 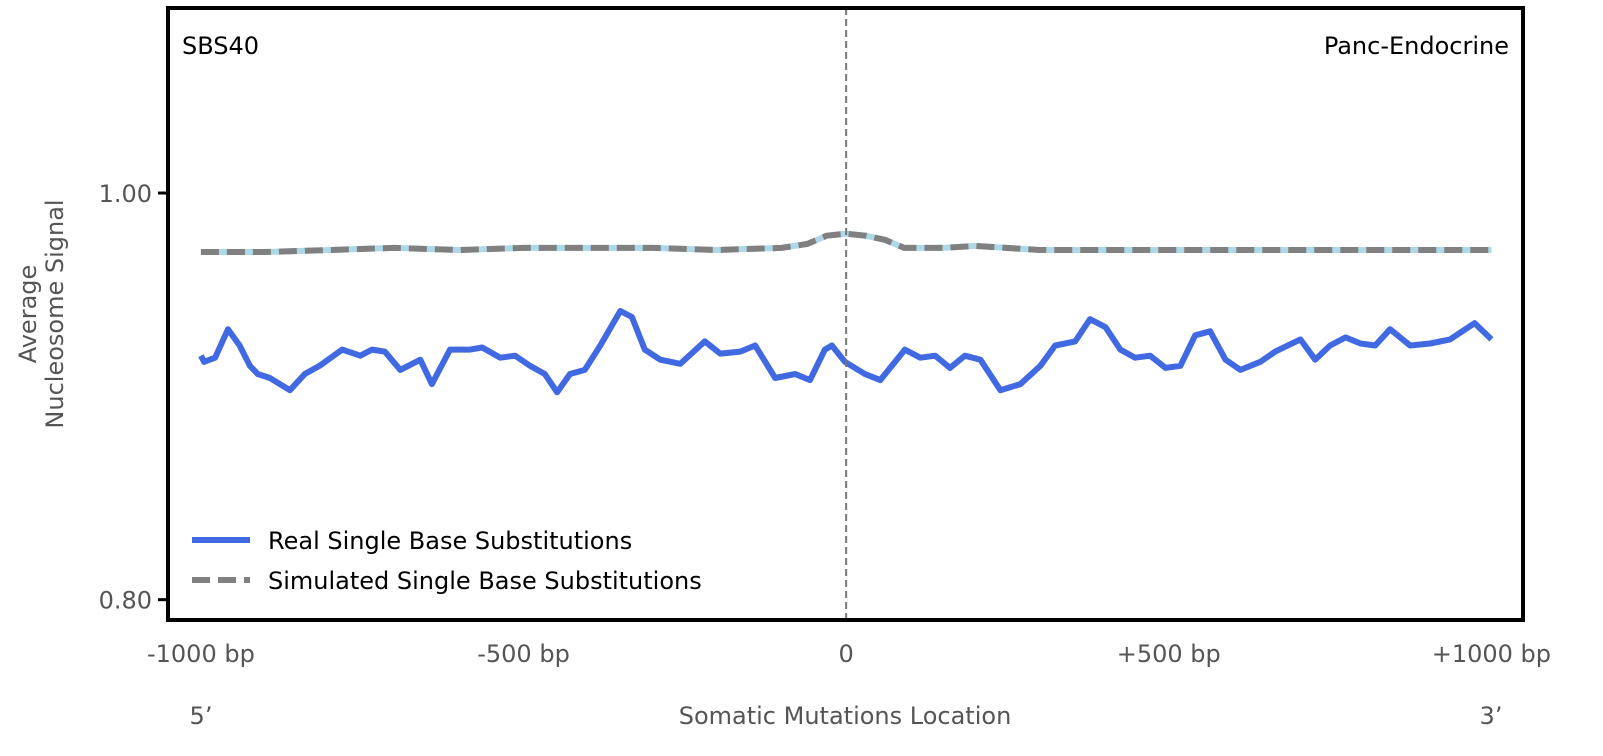 I want to click on y-tick-label: 1.00, so click(x=125, y=194).